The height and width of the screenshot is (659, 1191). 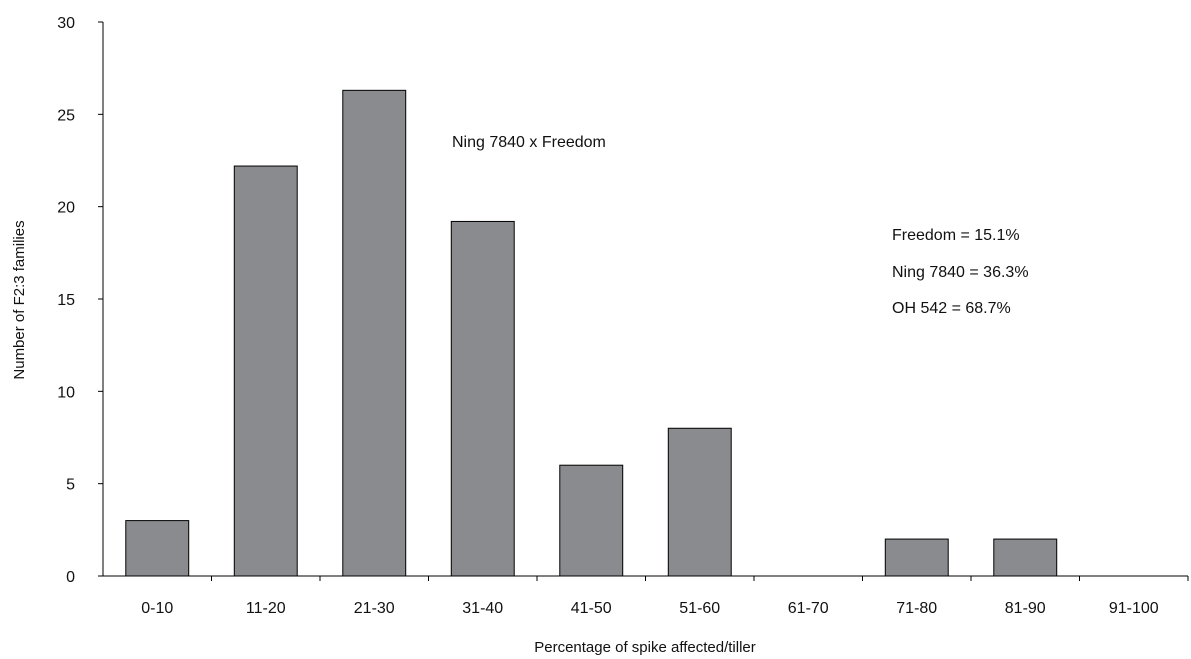 What do you see at coordinates (66, 208) in the screenshot?
I see `y-tick-label: 20` at bounding box center [66, 208].